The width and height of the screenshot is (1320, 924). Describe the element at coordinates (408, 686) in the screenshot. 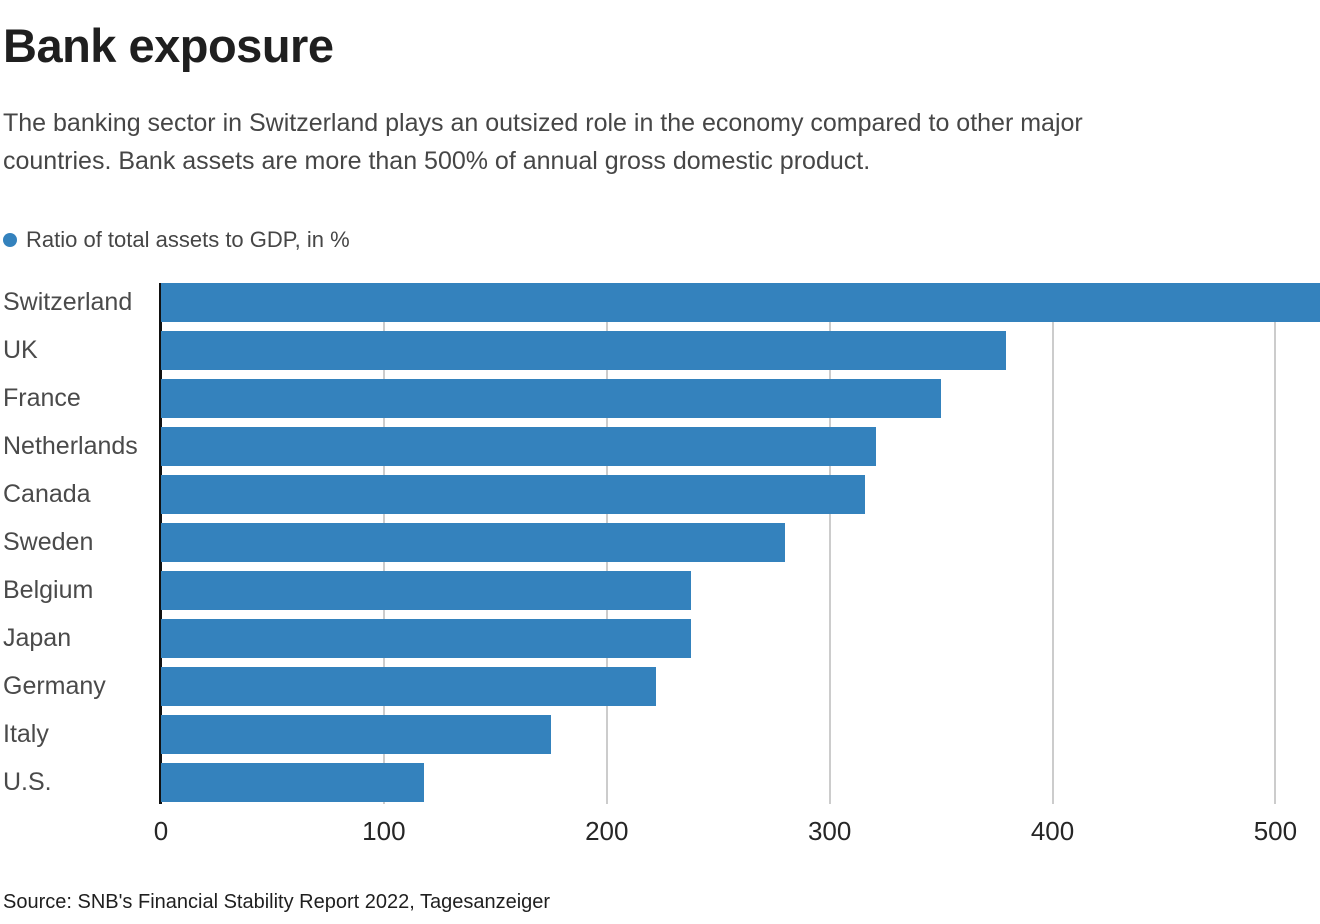

I see `bar-germany` at that location.